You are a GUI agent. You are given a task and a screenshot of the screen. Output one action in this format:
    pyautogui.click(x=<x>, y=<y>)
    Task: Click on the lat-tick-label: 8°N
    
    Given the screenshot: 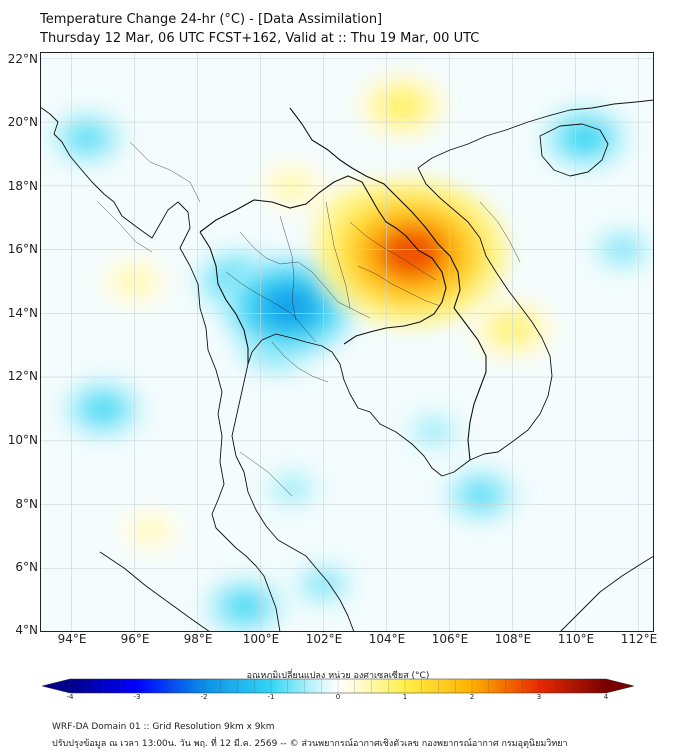 What is the action you would take?
    pyautogui.click(x=26, y=504)
    